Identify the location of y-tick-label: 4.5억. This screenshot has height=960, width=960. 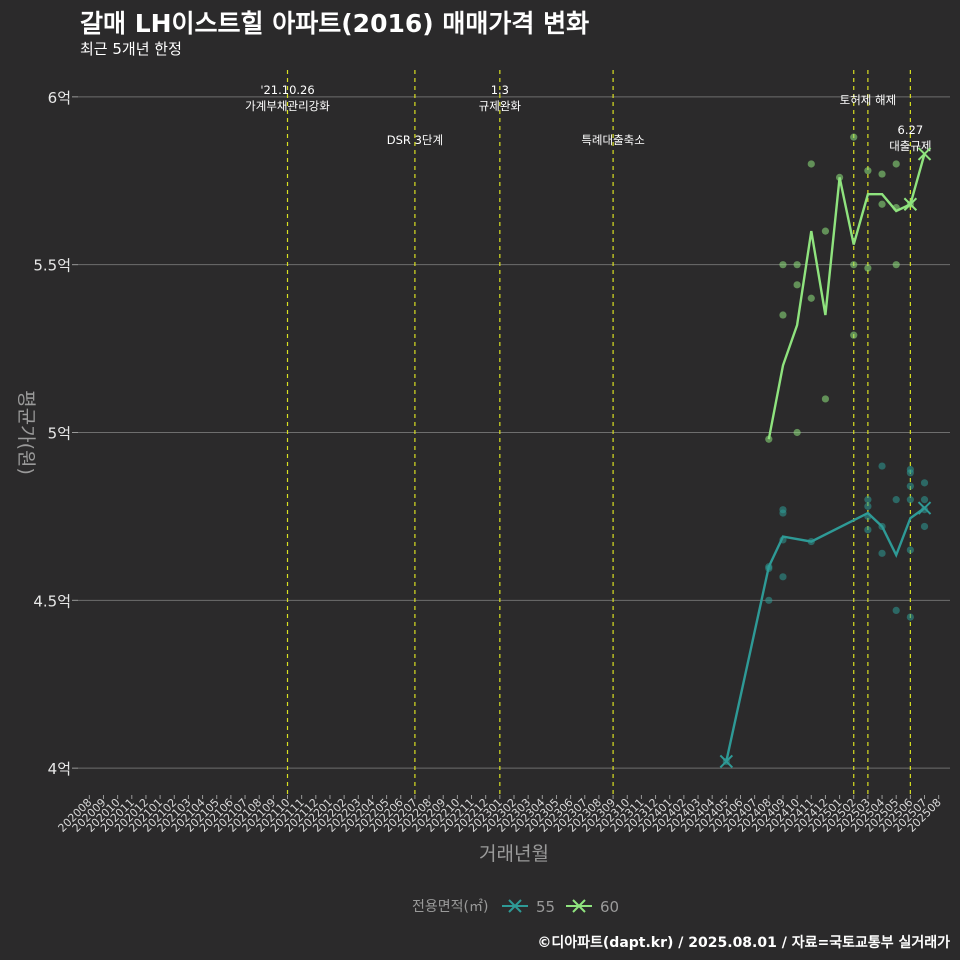
(52, 601).